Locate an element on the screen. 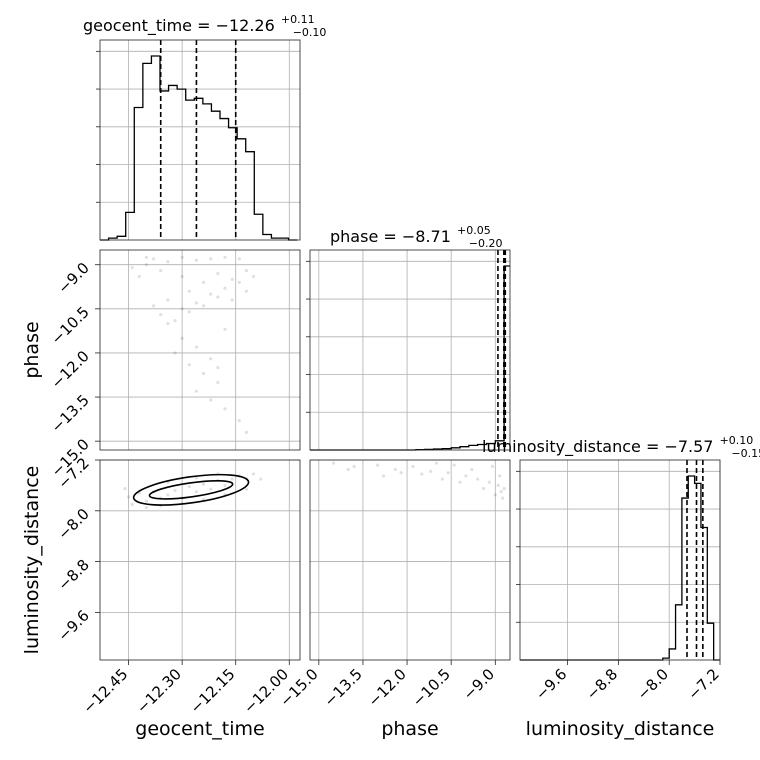  samples-geocent-time-vs-luminosity-distance is located at coordinates (193, 491).